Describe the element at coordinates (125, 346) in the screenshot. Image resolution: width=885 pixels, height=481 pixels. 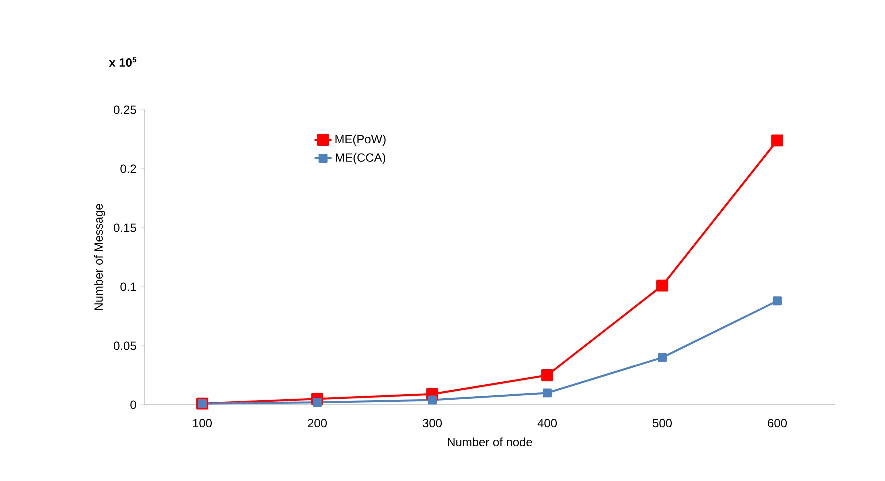
I see `y-tick-label: 0.05` at that location.